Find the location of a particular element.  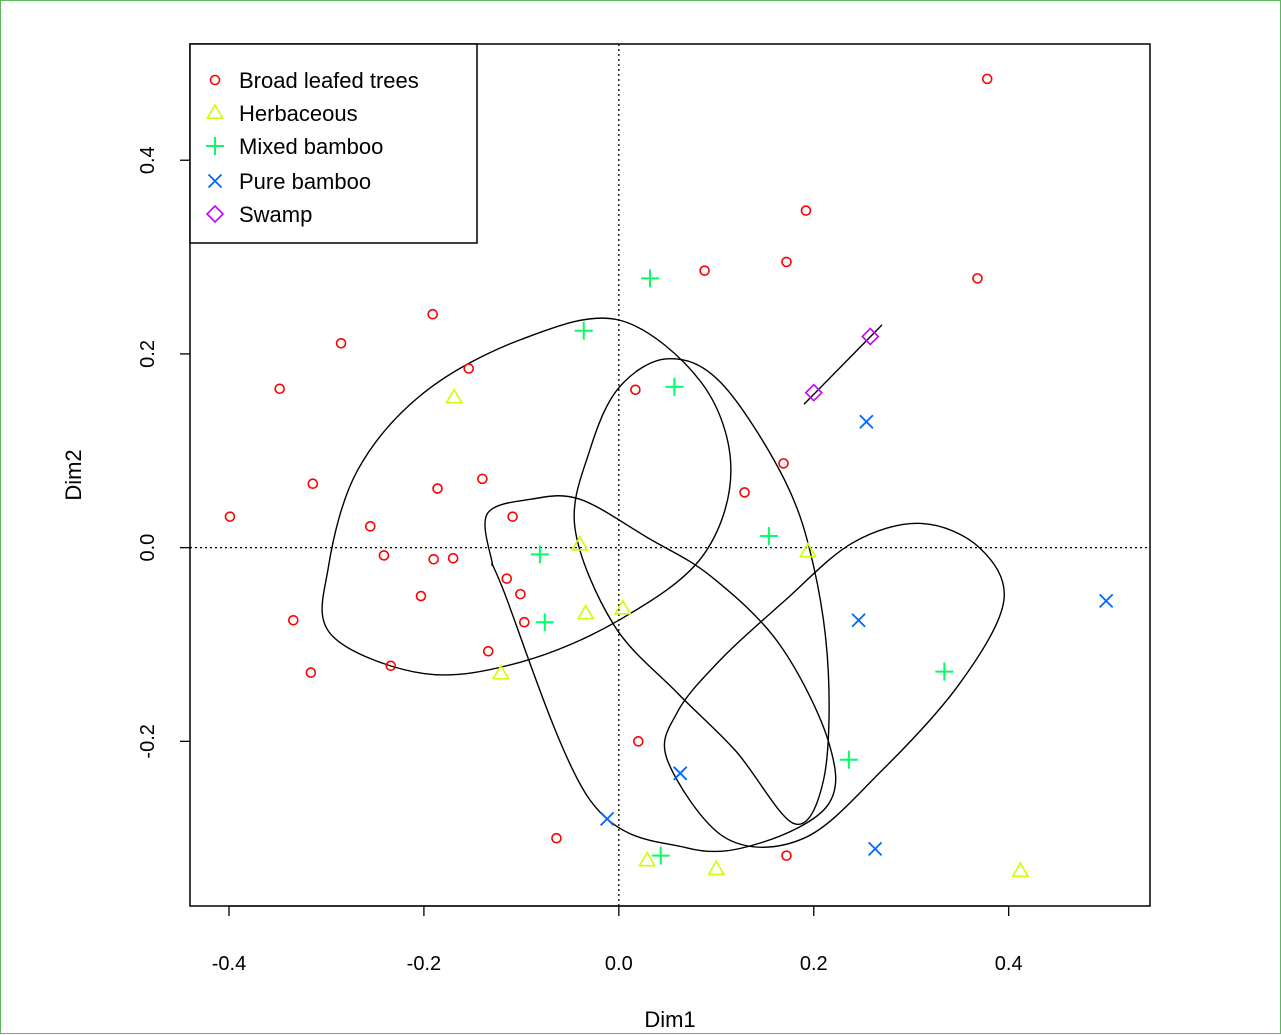

legend-box is located at coordinates (333, 143).